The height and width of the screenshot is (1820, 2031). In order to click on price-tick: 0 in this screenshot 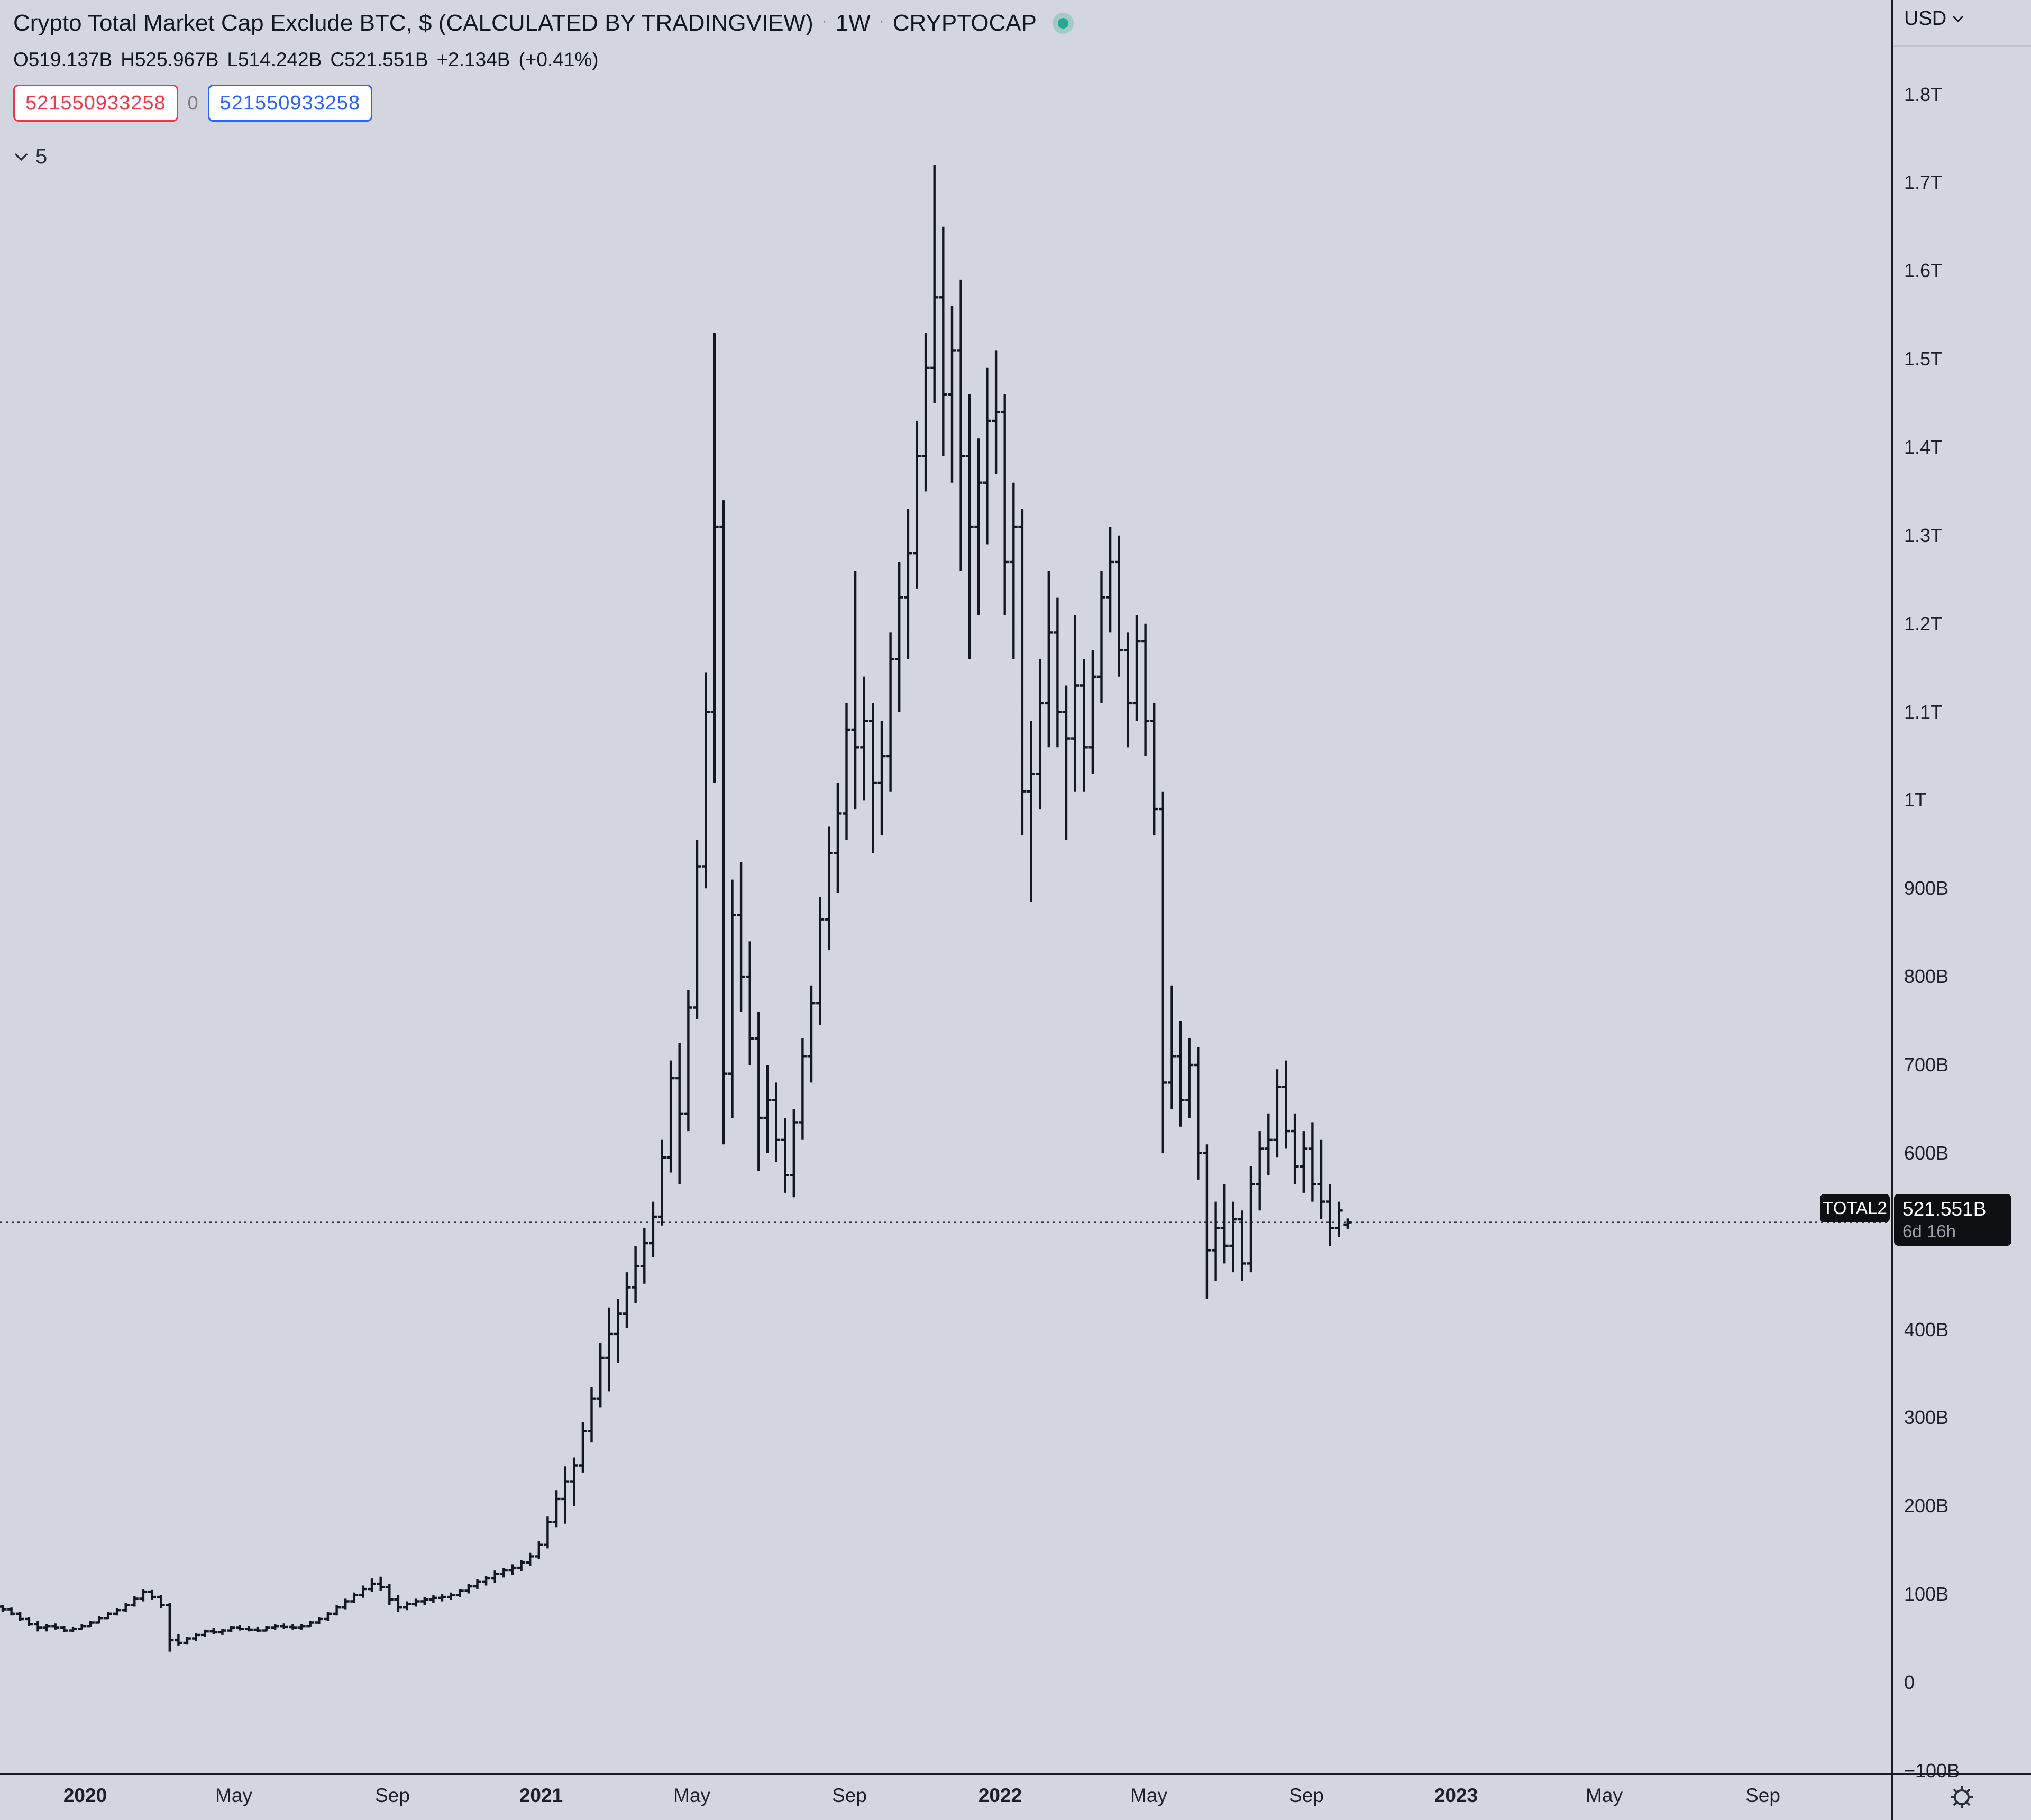, I will do `click(1909, 1682)`.